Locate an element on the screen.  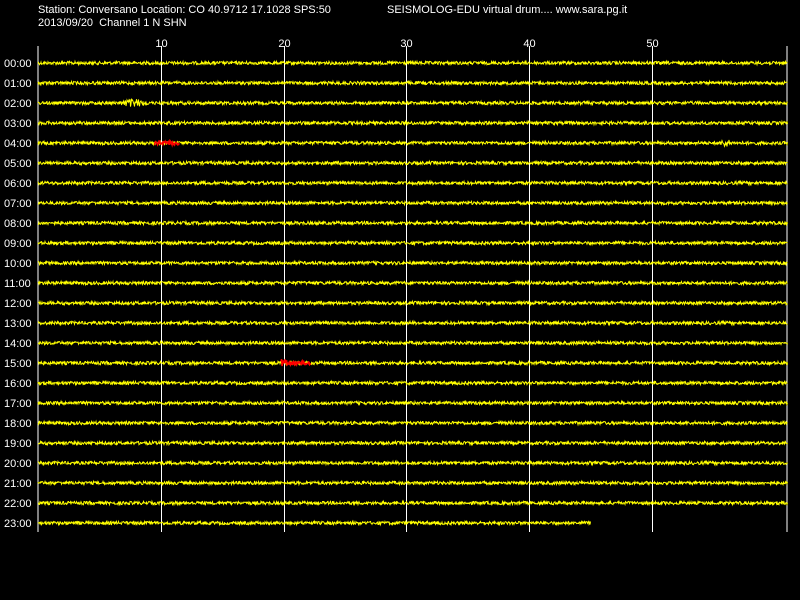
x-tick-label: 30 is located at coordinates (406, 44).